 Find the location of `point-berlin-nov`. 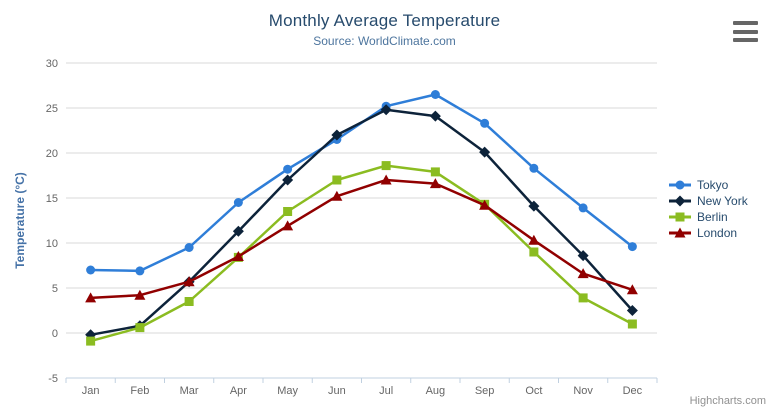

point-berlin-nov is located at coordinates (583, 298).